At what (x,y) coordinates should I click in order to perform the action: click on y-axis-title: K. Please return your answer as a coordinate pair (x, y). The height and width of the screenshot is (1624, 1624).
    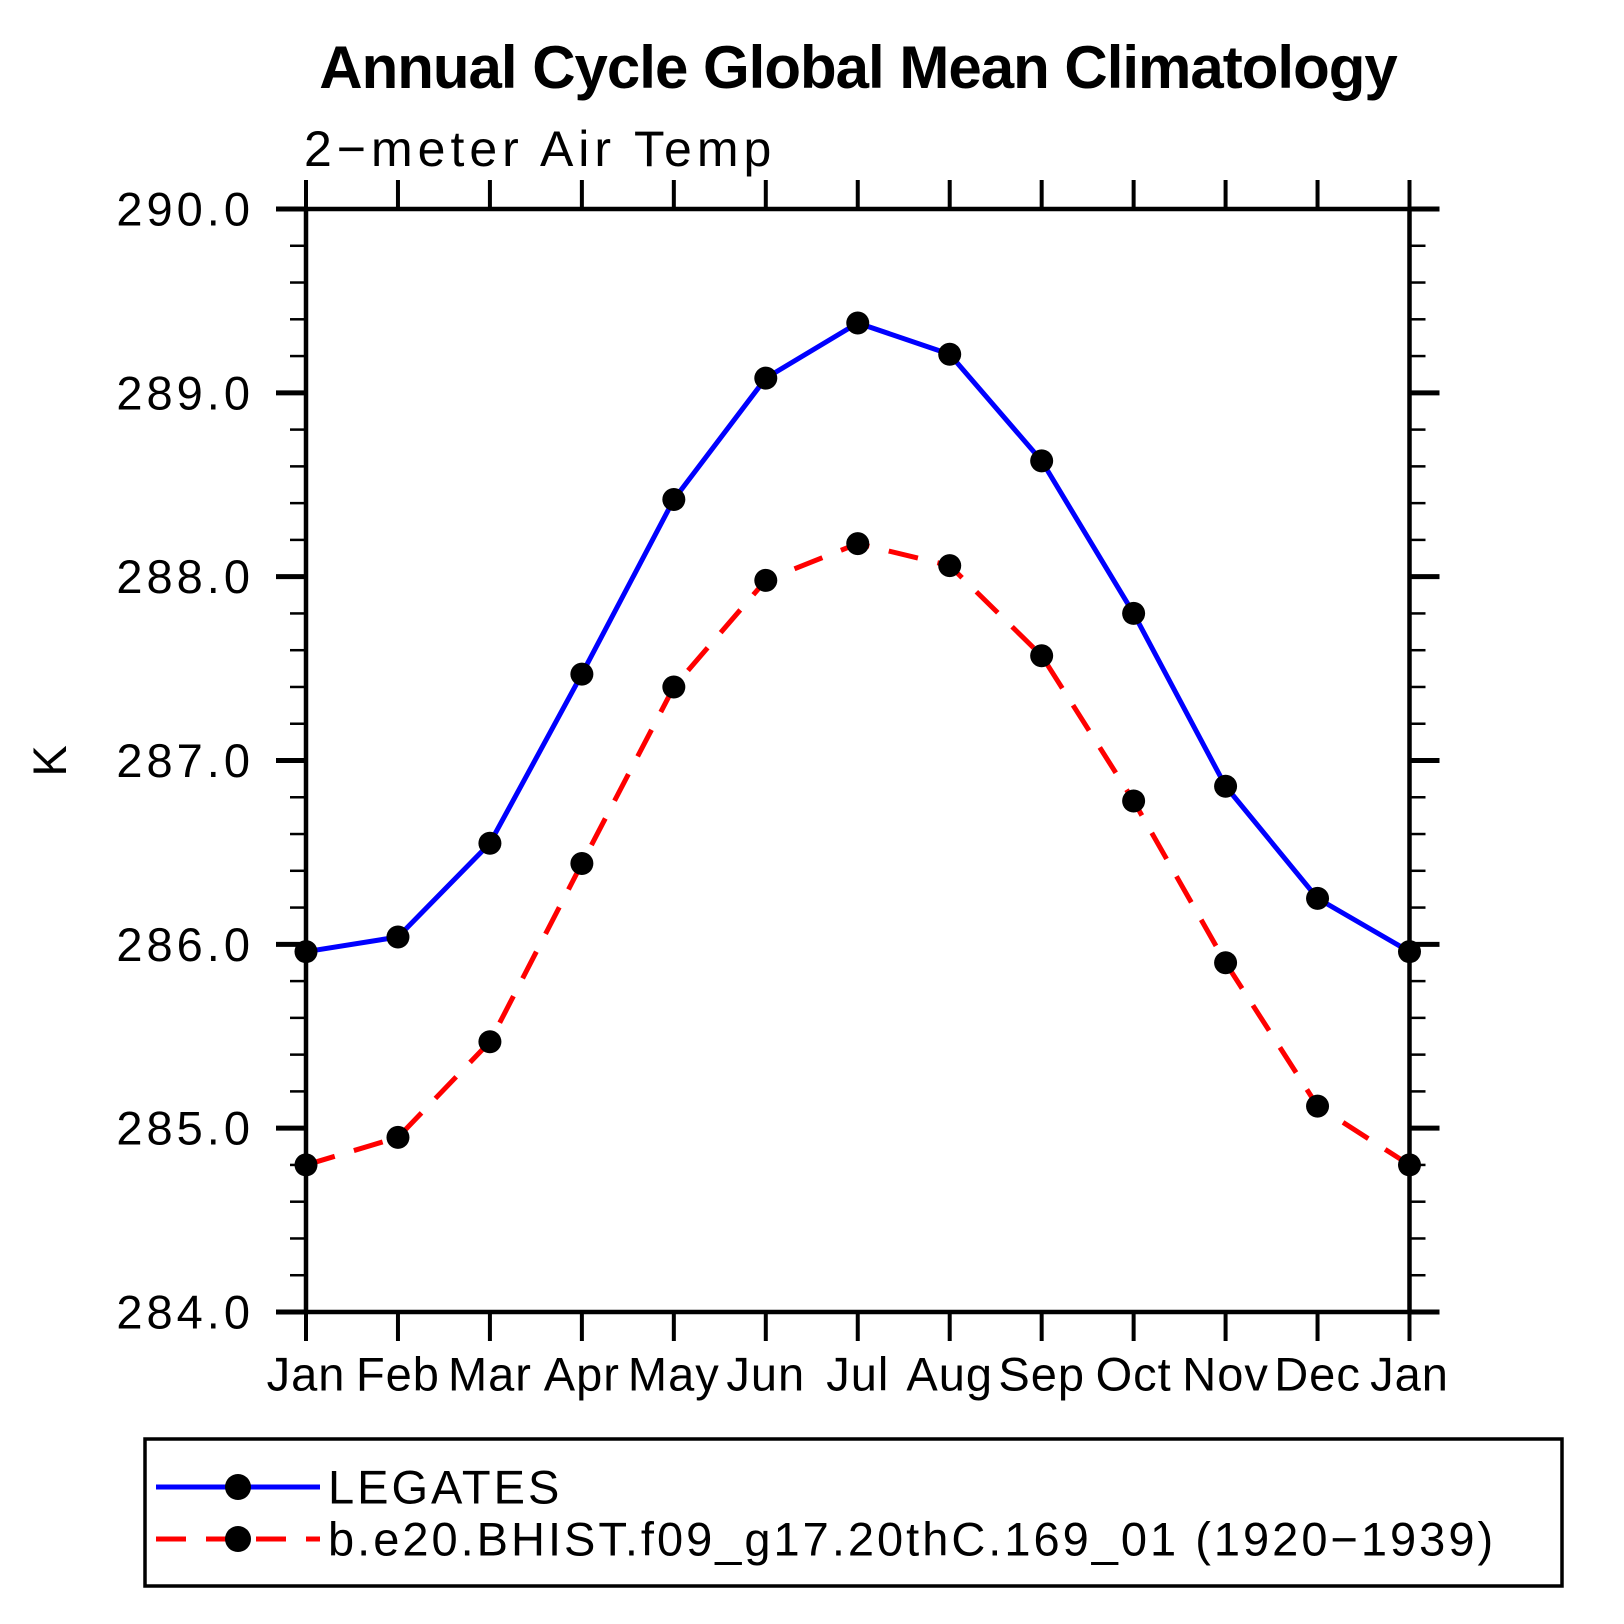
    Looking at the image, I should click on (49, 759).